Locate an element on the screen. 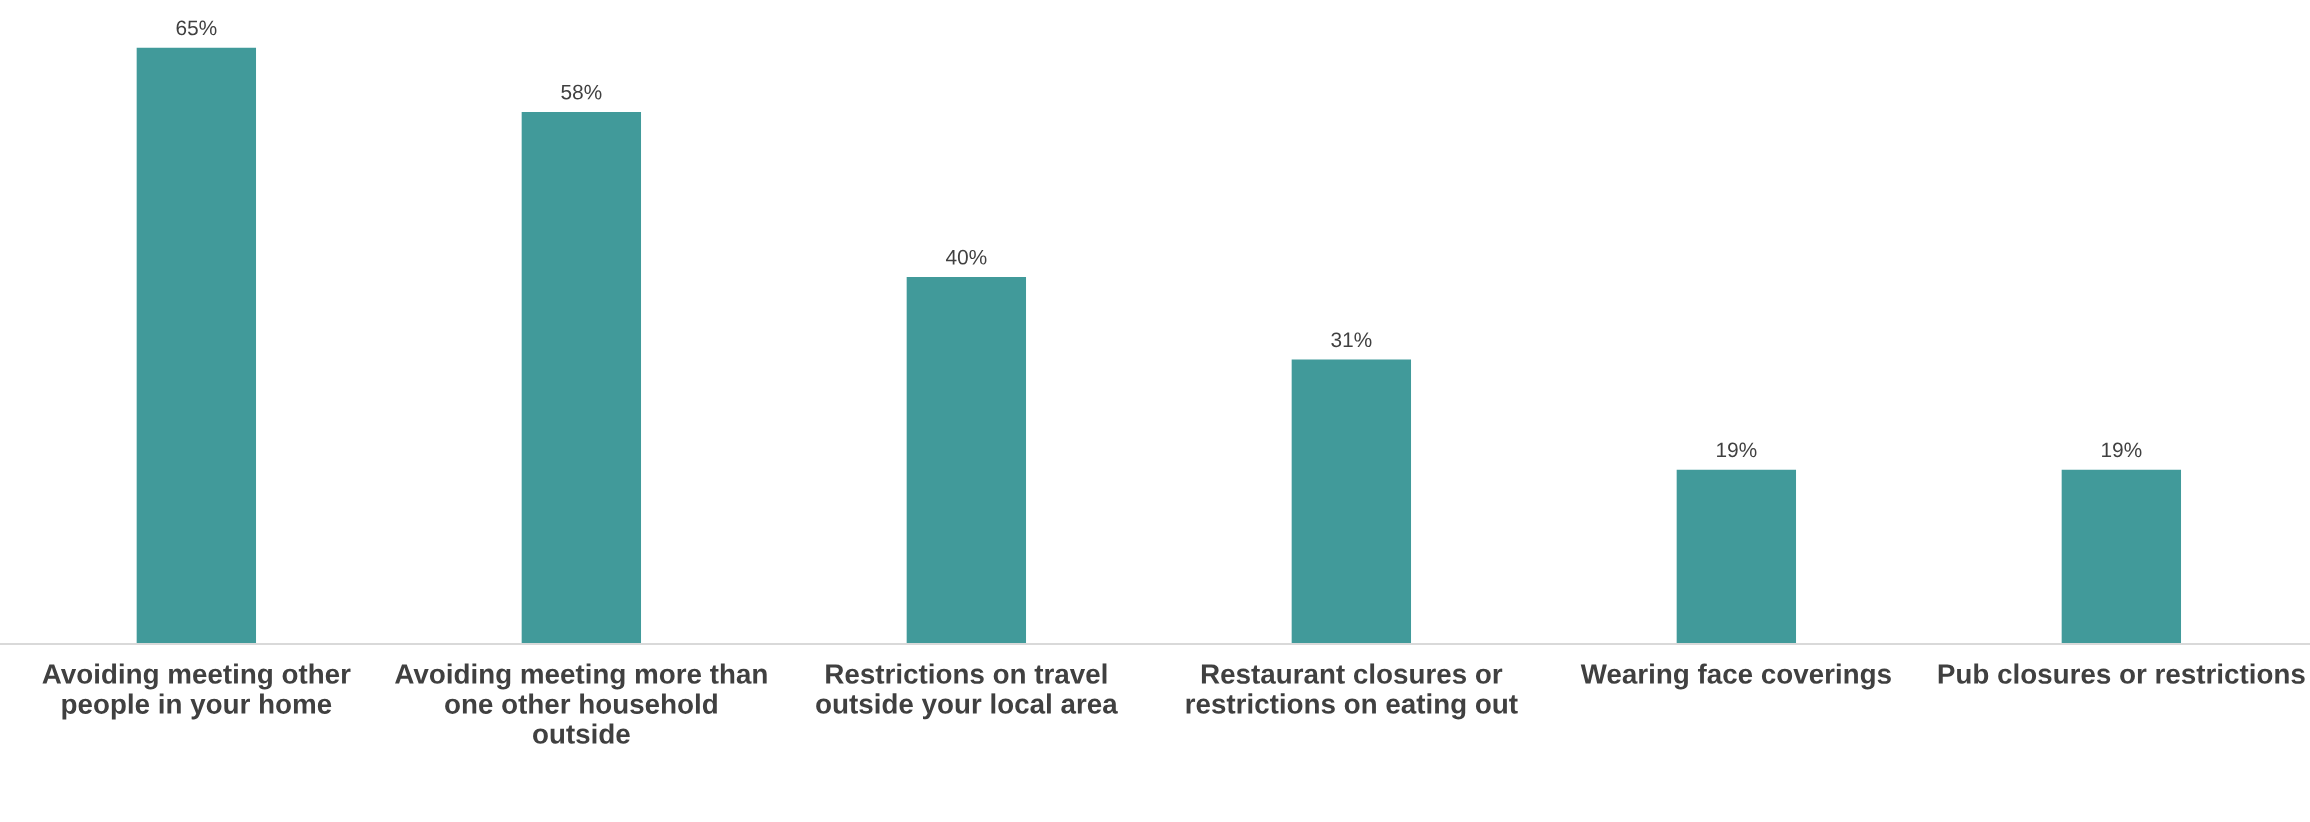  x-tick-label: Pub closures or restrictions is located at coordinates (2121, 673).